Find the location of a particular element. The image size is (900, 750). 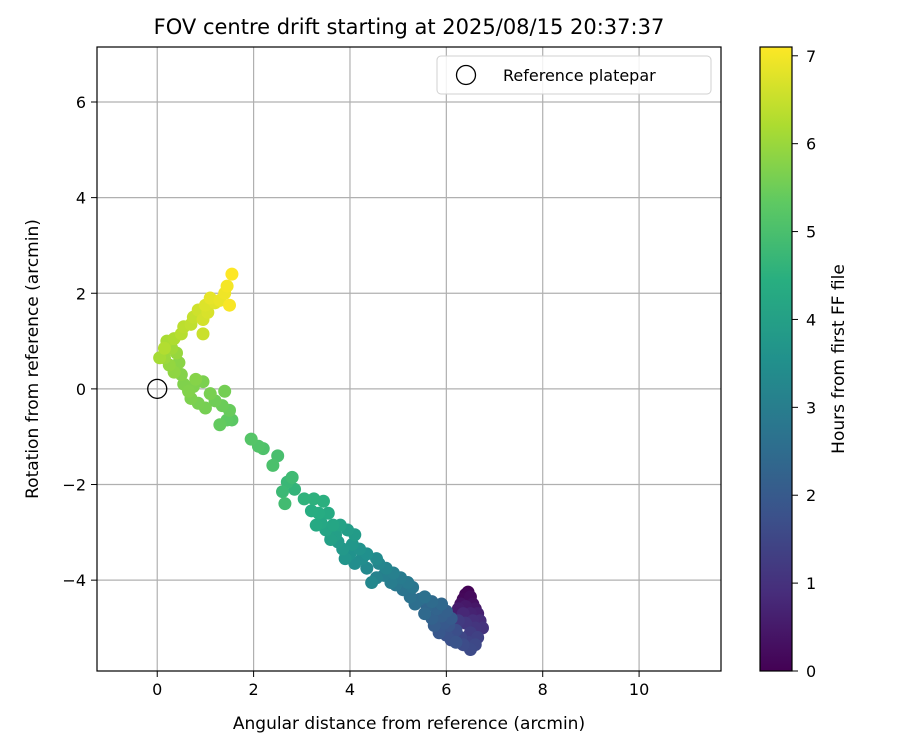

colorbar-tick-label: 2 is located at coordinates (811, 495).